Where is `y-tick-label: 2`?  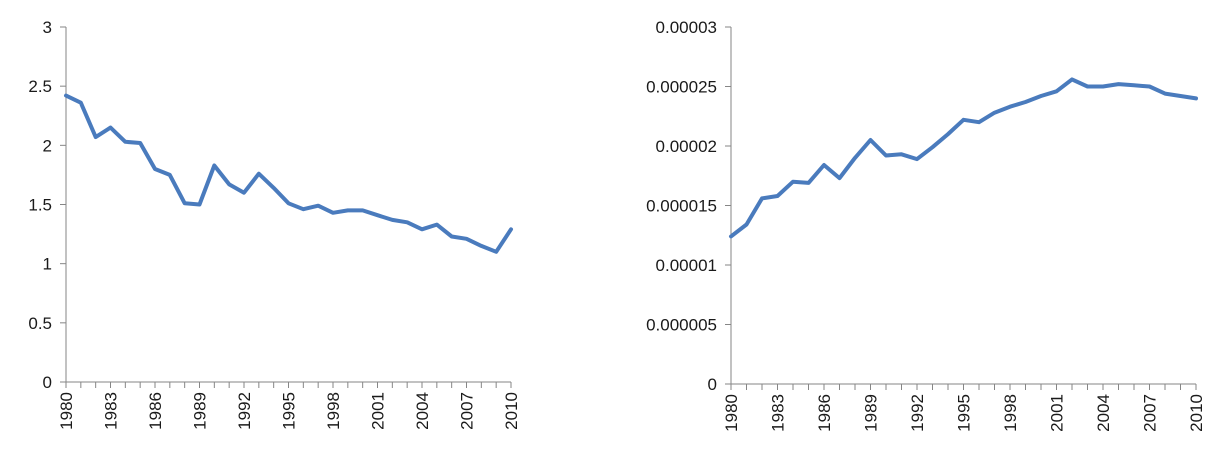 y-tick-label: 2 is located at coordinates (47, 145).